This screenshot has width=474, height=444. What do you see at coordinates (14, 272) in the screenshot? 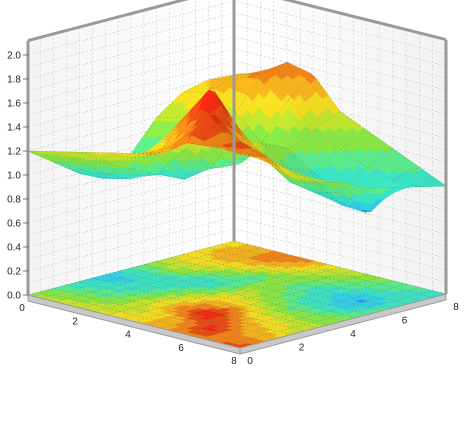
I see `z-tick-label: 0.2` at bounding box center [14, 272].